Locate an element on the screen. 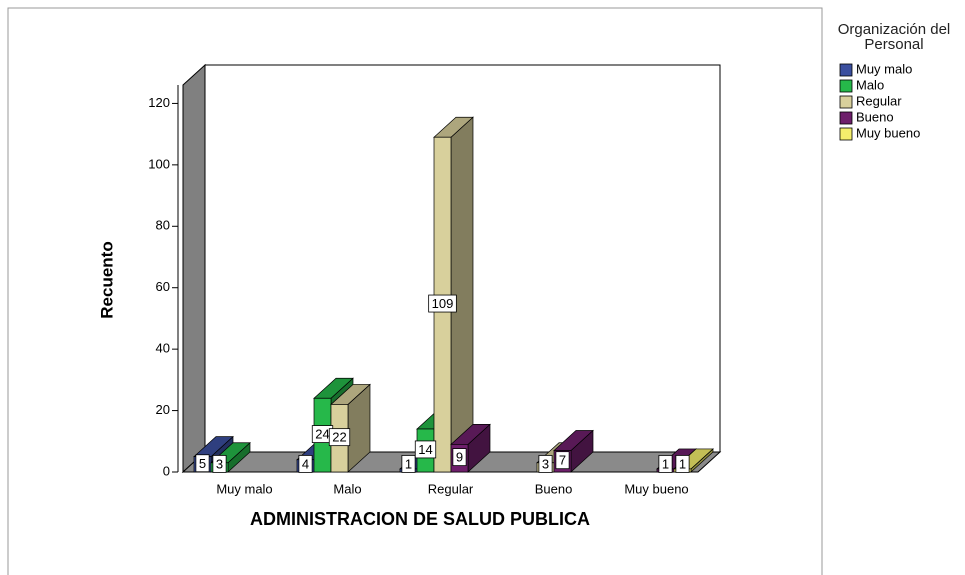 The image size is (965, 575). data-label: 22 is located at coordinates (339, 437).